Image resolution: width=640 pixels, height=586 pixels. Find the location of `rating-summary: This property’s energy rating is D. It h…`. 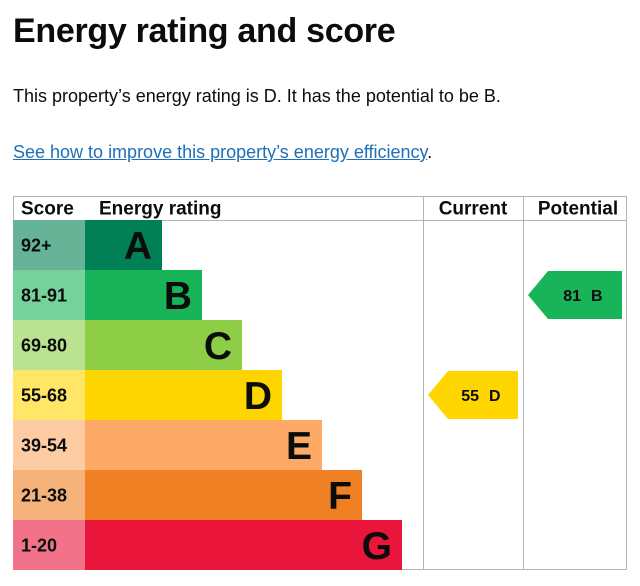

rating-summary: This property’s energy rating is D. It h… is located at coordinates (257, 96).